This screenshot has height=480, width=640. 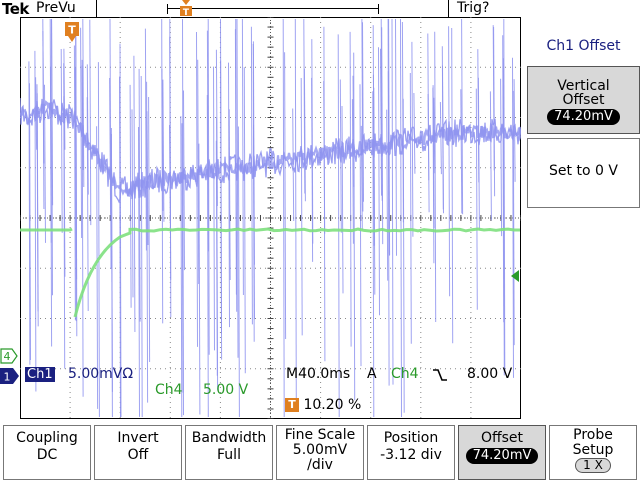 What do you see at coordinates (411, 455) in the screenshot?
I see `position-value: -3.12 div` at bounding box center [411, 455].